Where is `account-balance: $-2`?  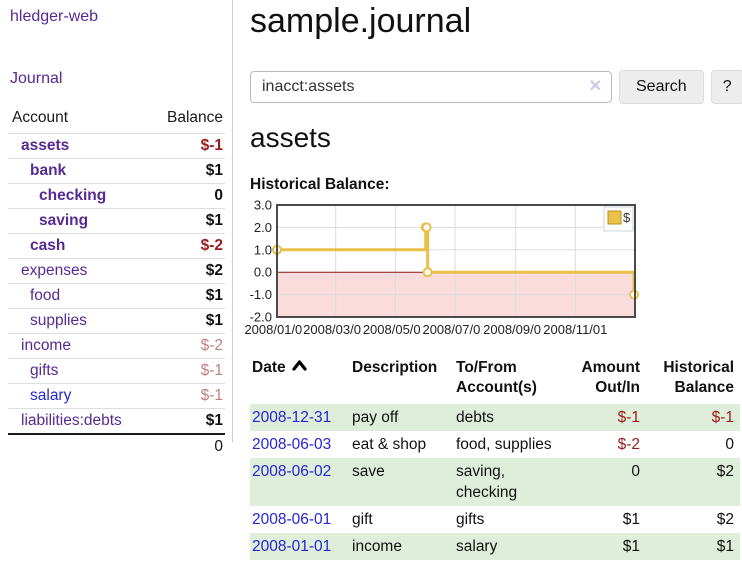
account-balance: $-2 is located at coordinates (211, 245).